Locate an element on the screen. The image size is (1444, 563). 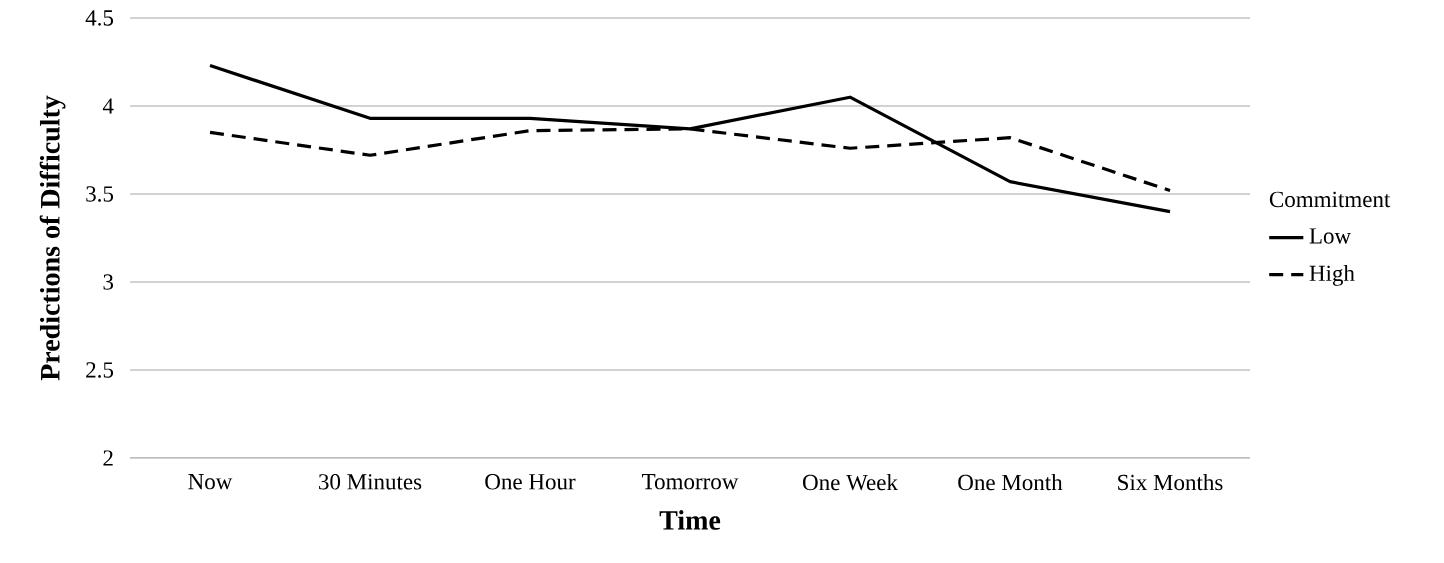
y-tick-label: 3 is located at coordinates (108, 282).